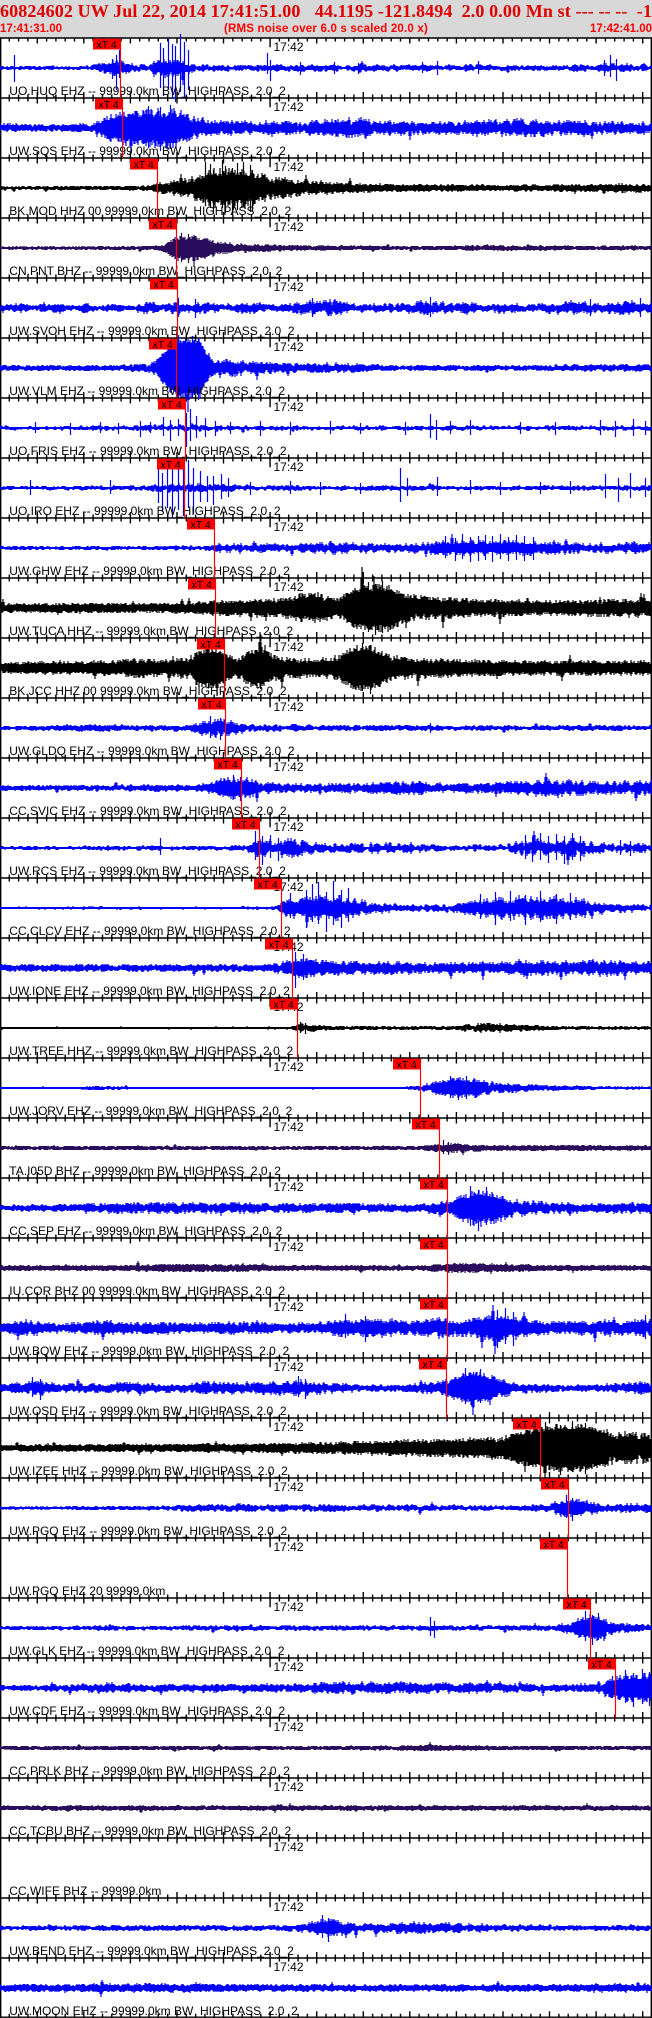  I want to click on svg-text: CC.WIFE BHZ -- 99999.0km, so click(85, 1891).